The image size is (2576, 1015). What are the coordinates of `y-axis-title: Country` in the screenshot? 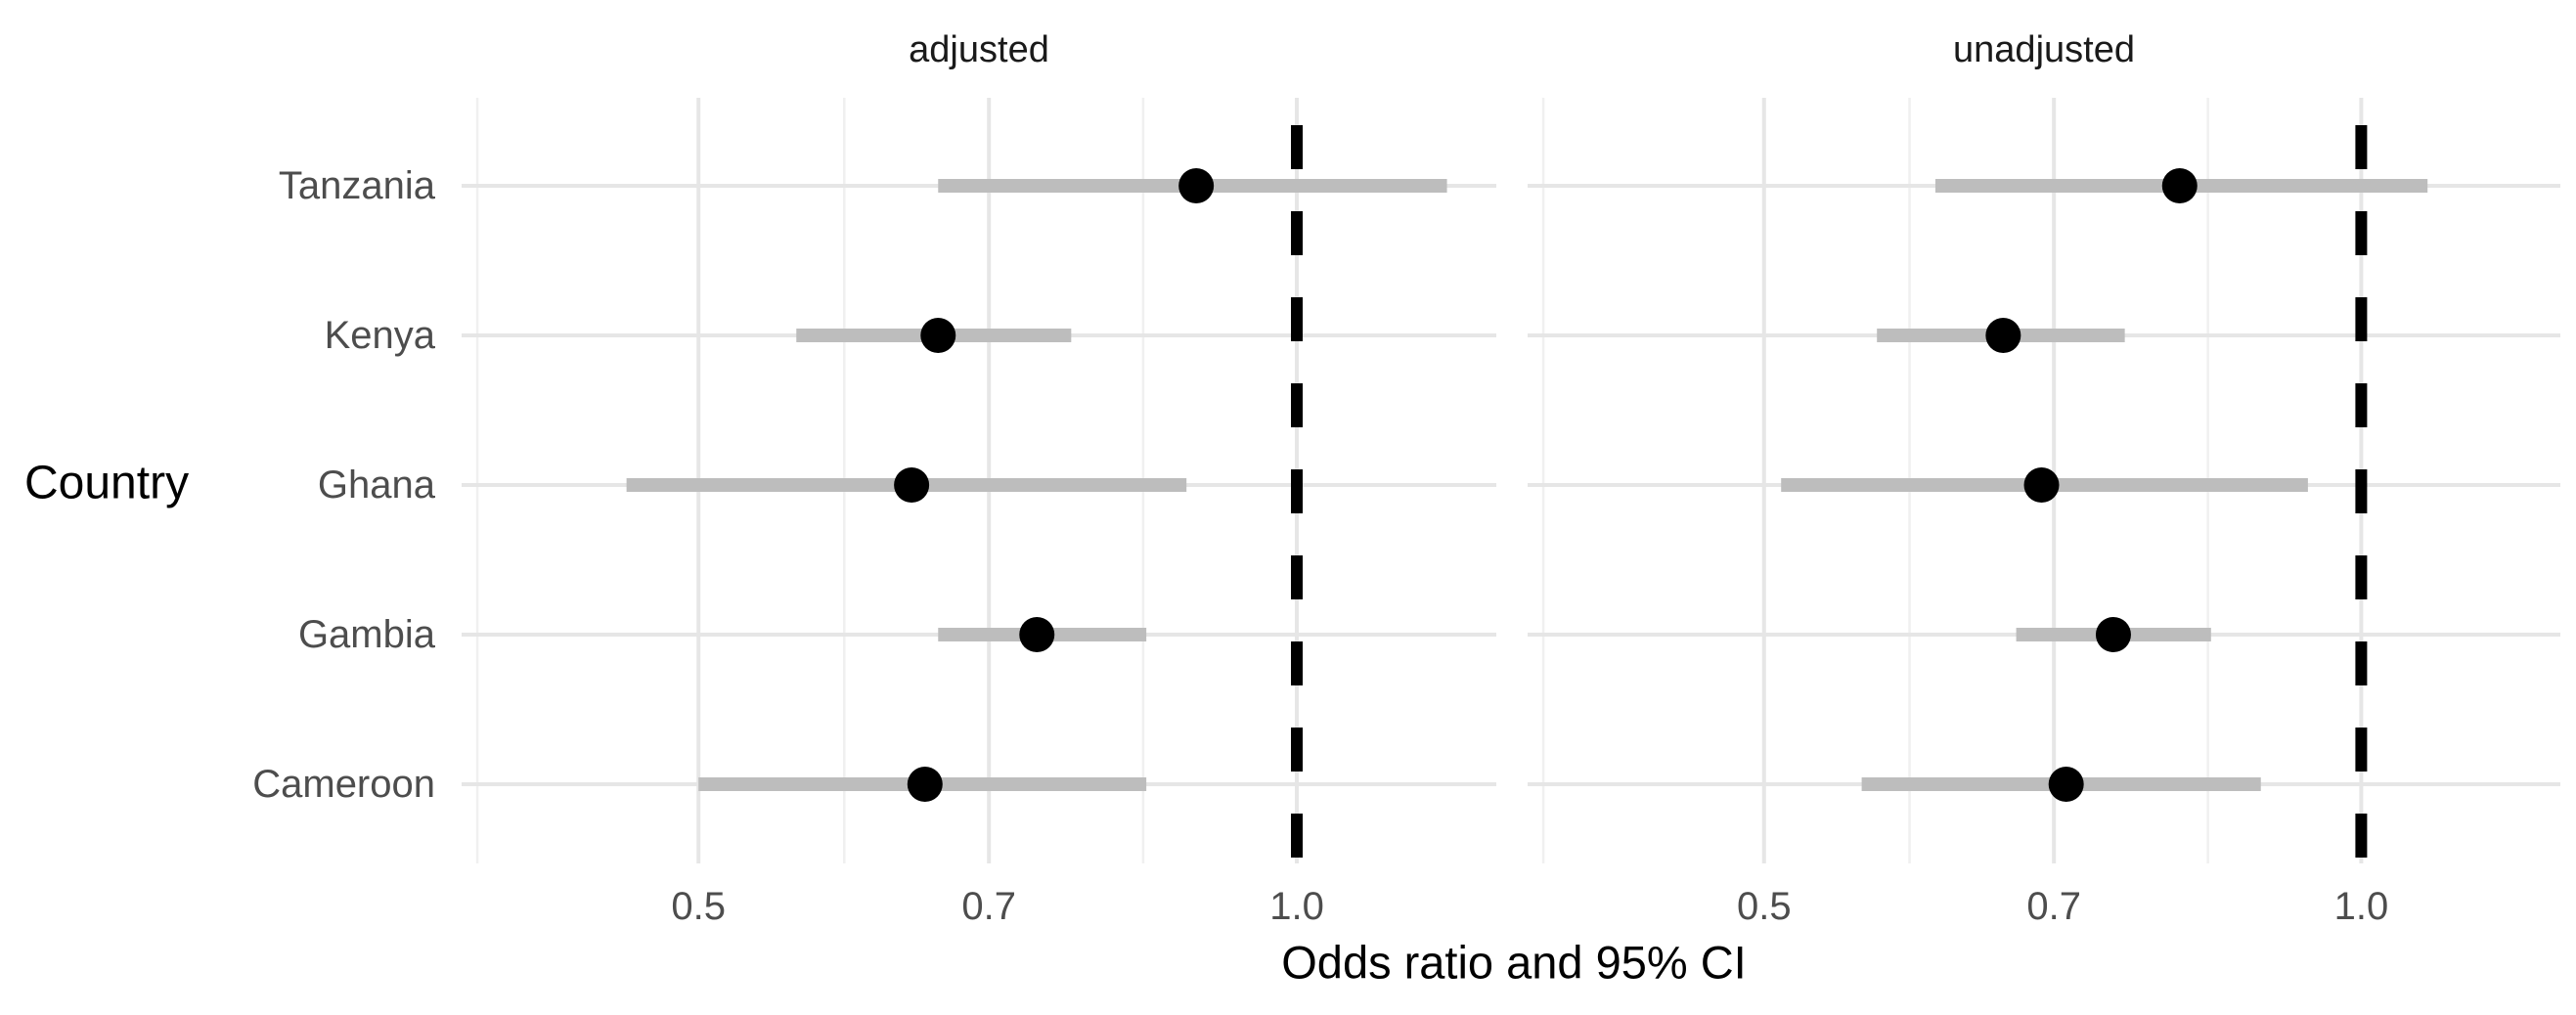 It's located at (107, 483).